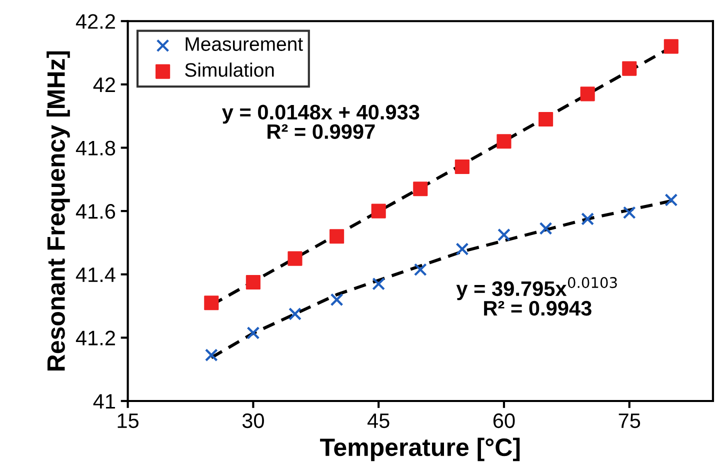  Describe the element at coordinates (96, 275) in the screenshot. I see `y-tick-label: 41.4` at that location.